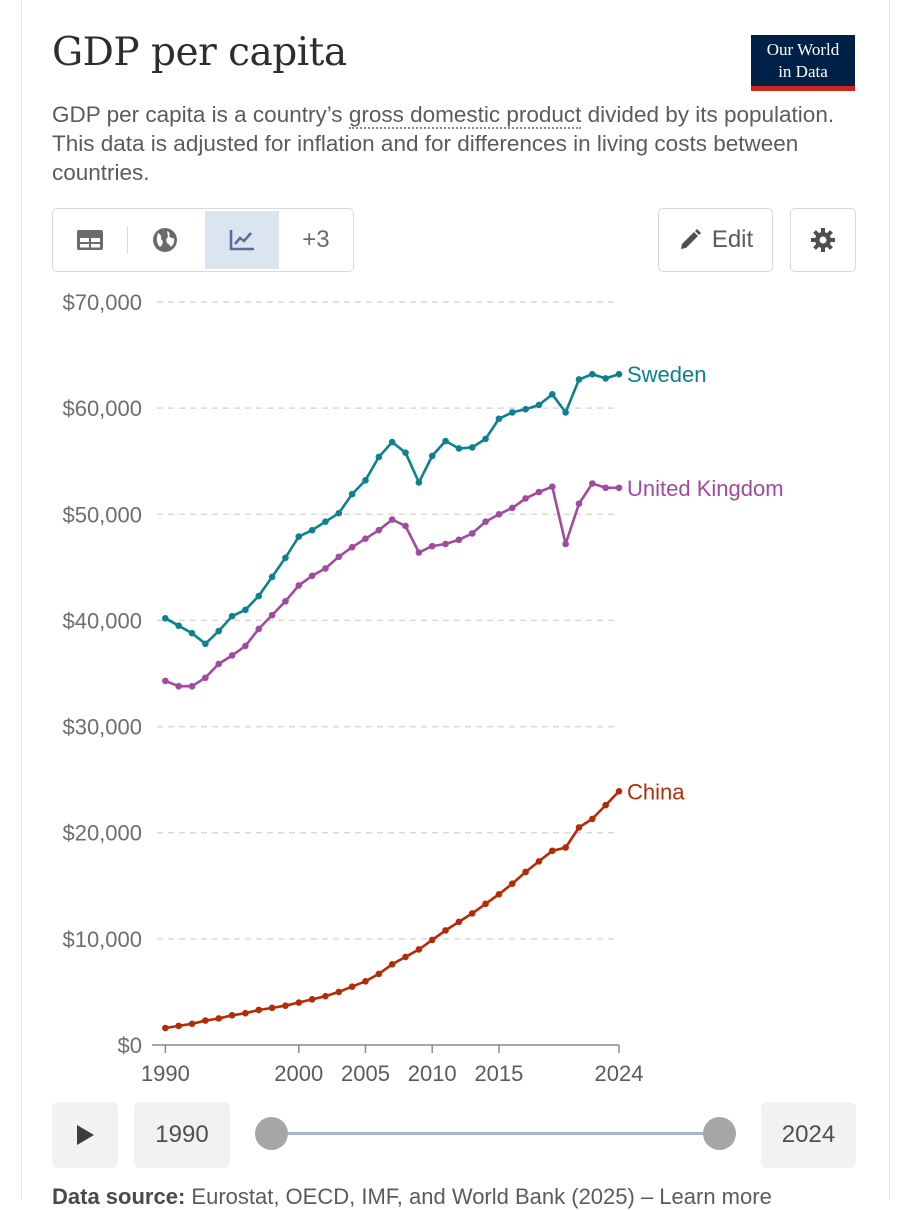  I want to click on settings-button, so click(823, 240).